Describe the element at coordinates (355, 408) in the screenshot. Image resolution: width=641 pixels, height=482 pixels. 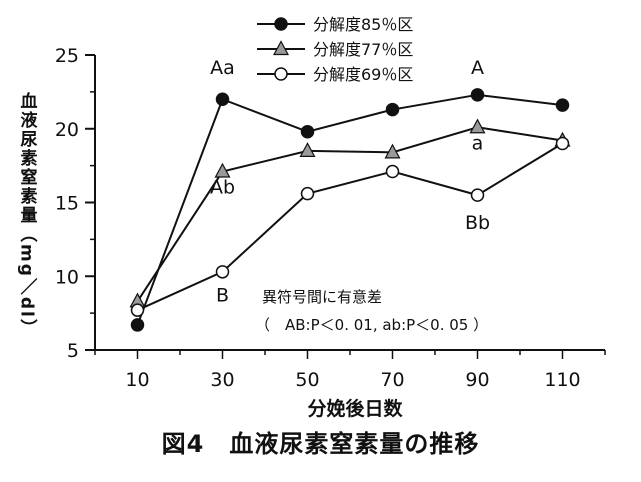
I see `x-axis-label: 分娩後日数` at that location.